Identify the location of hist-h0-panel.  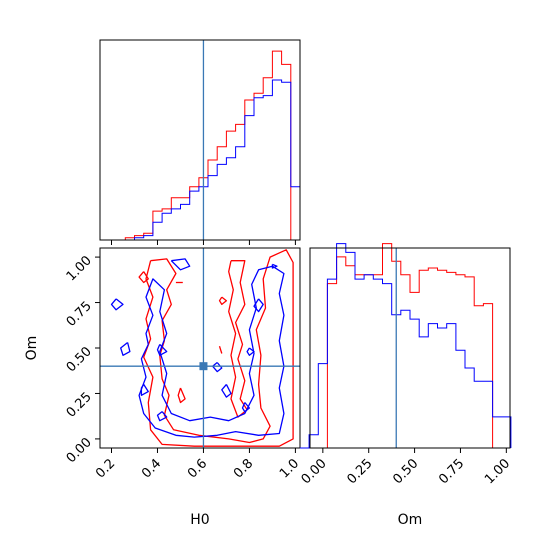
(200, 142).